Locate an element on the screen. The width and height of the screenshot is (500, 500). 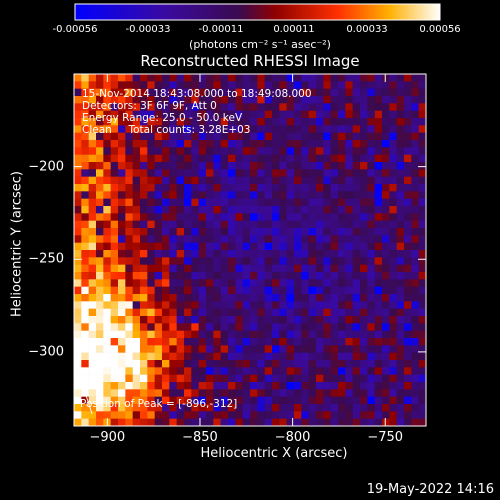
y-tick-label: −200 is located at coordinates (46, 167).